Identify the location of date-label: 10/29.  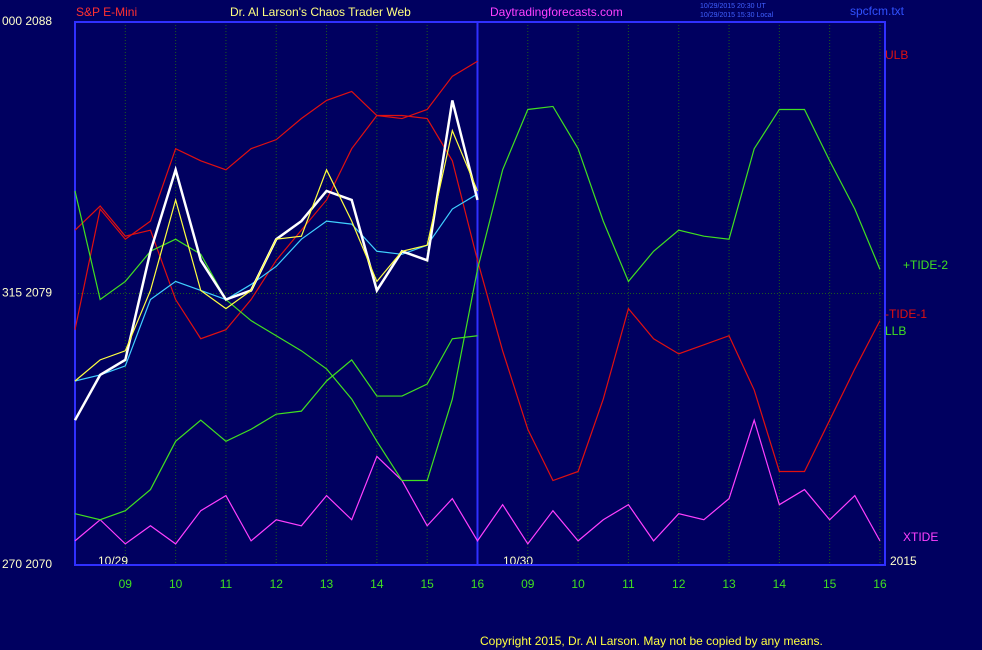
(113, 561).